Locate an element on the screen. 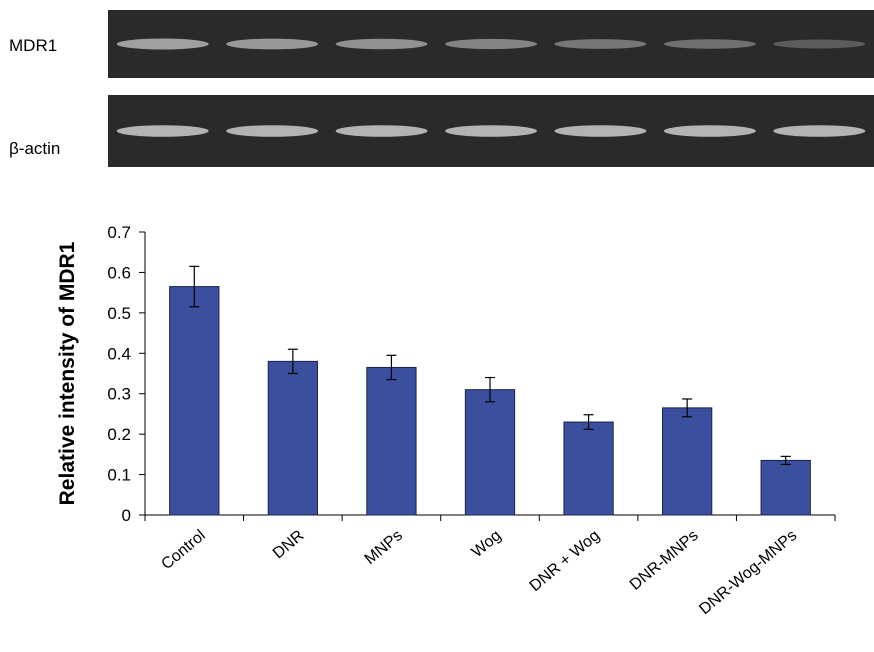 The image size is (874, 652). y-tick-label: 0.3 is located at coordinates (119, 394).